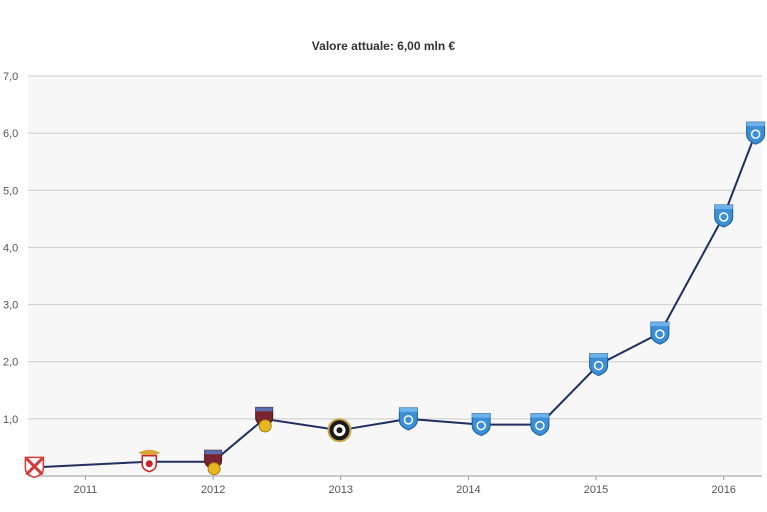 The height and width of the screenshot is (512, 767). Describe the element at coordinates (10, 191) in the screenshot. I see `y-tick-label: 5,0` at that location.